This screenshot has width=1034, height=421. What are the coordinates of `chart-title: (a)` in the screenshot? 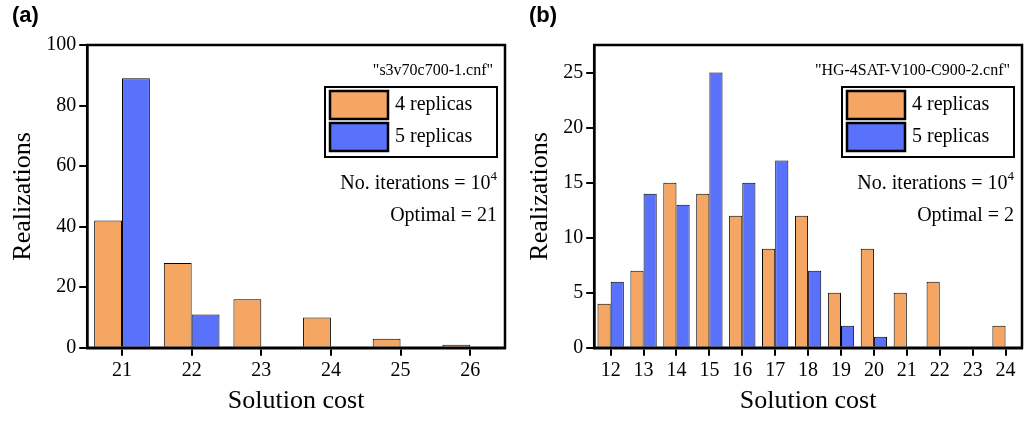 It's located at (25, 15).